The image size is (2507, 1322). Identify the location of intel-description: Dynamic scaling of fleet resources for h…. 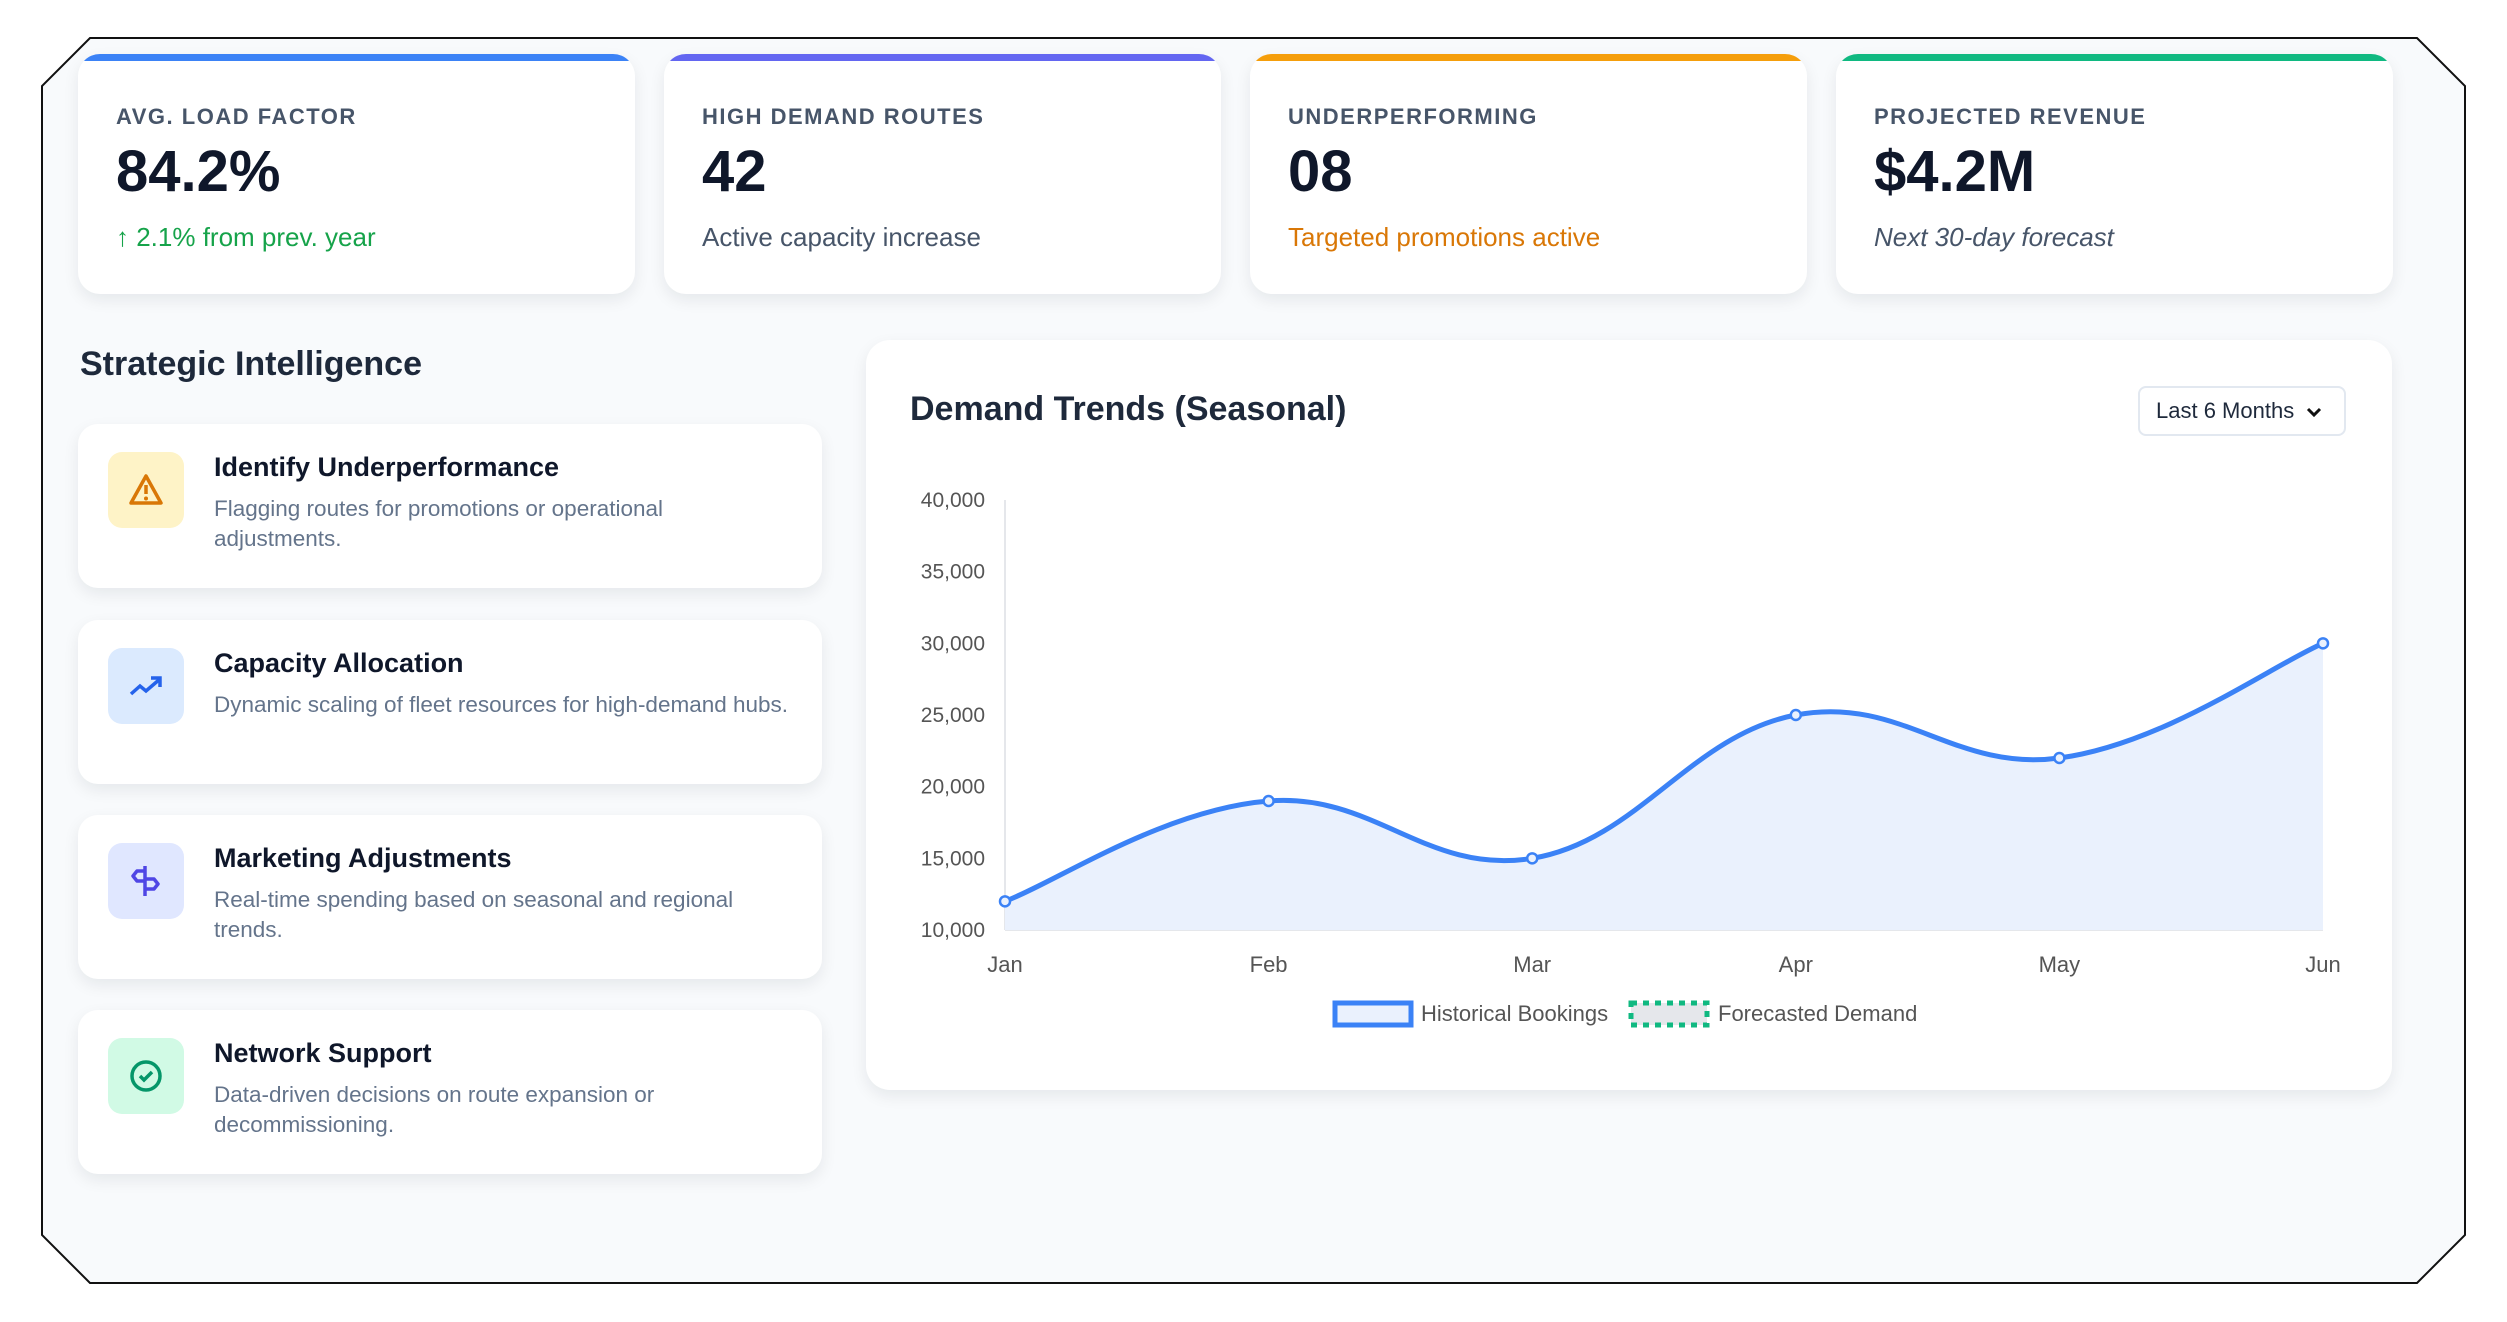
(501, 704).